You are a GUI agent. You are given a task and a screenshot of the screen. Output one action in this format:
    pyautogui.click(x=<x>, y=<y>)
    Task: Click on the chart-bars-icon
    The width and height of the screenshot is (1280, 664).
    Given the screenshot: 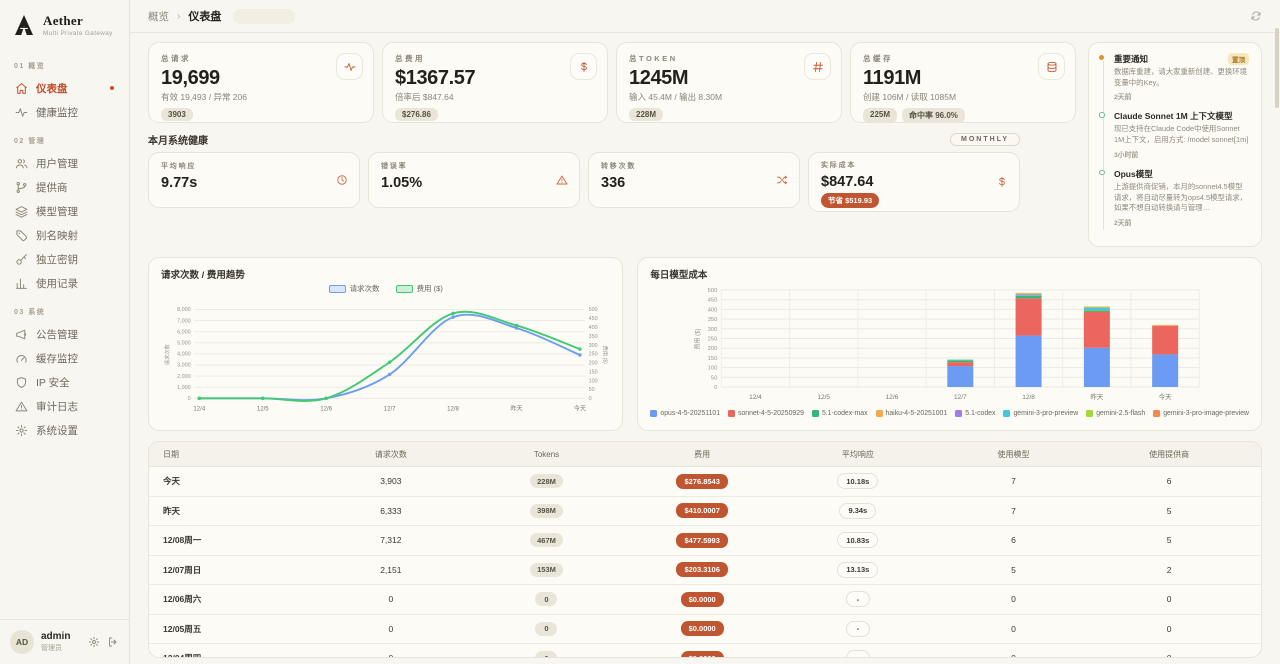 What is the action you would take?
    pyautogui.click(x=21, y=283)
    